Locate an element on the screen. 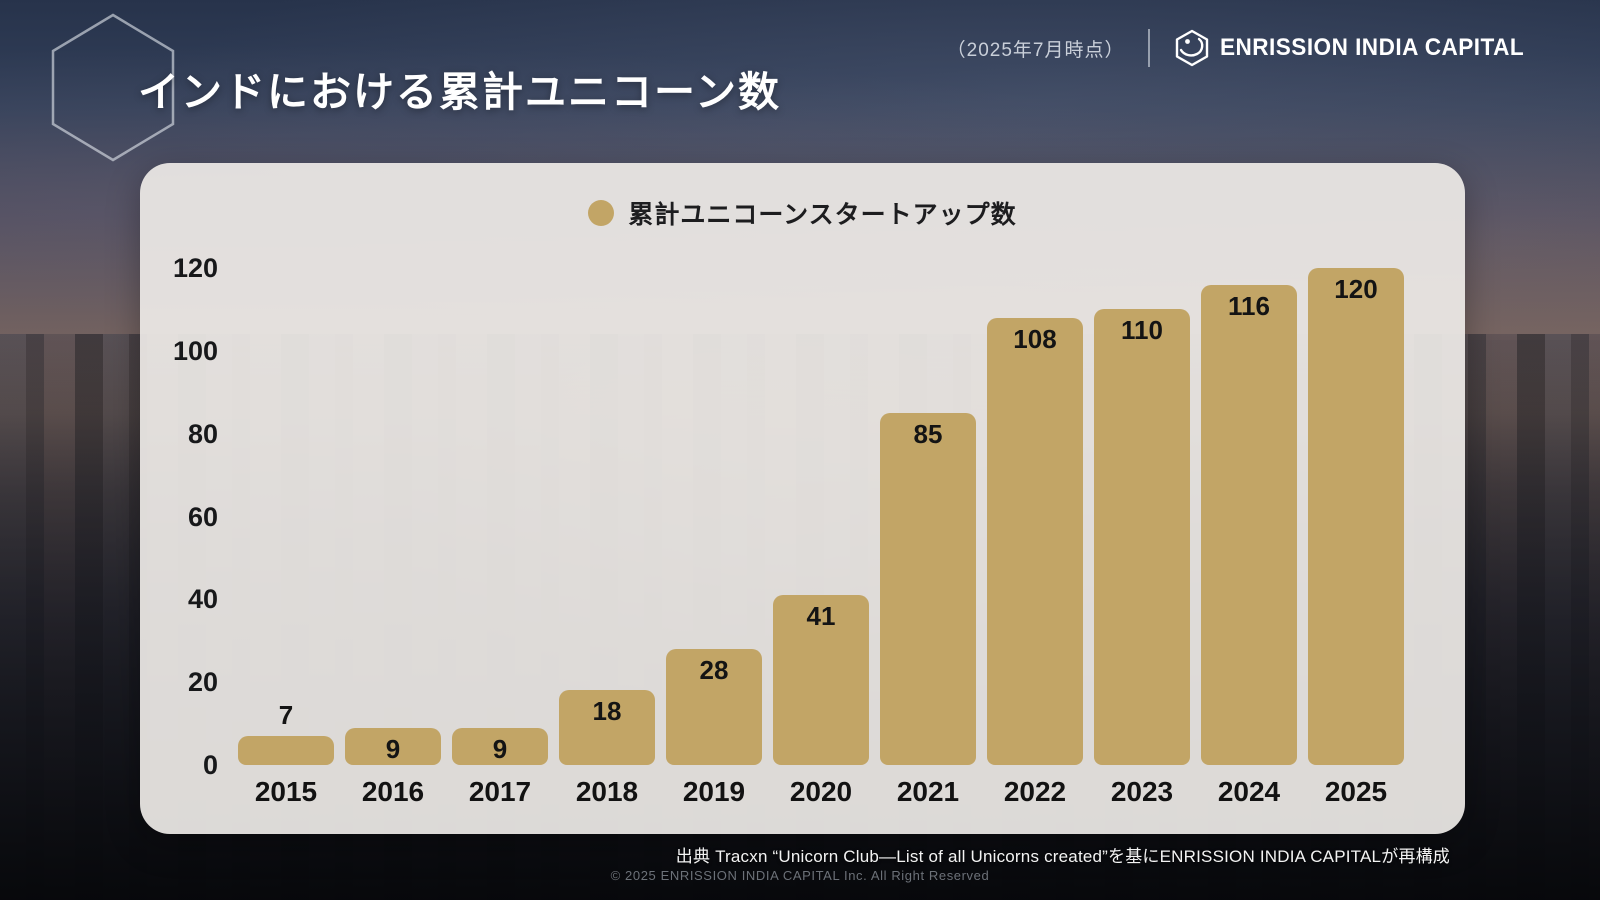  bar-column: 110 2023 is located at coordinates (1142, 528).